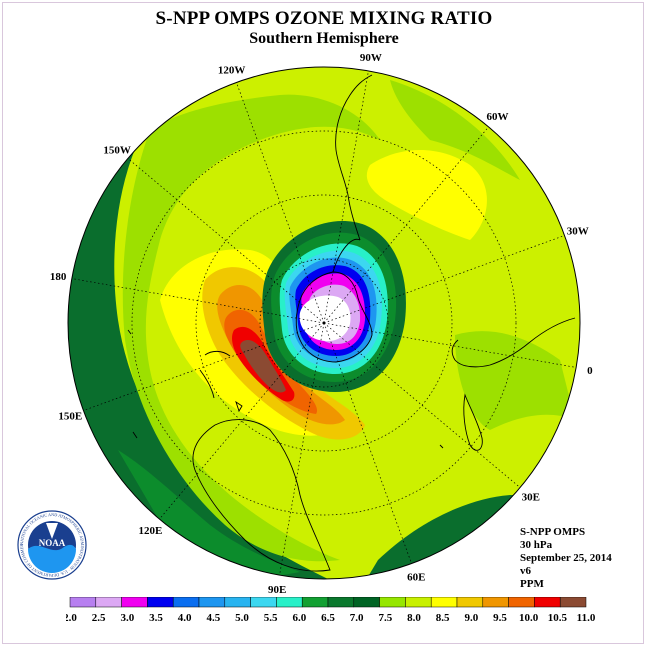 The image size is (648, 648). Describe the element at coordinates (558, 618) in the screenshot. I see `color-bar-label: 10.5` at that location.